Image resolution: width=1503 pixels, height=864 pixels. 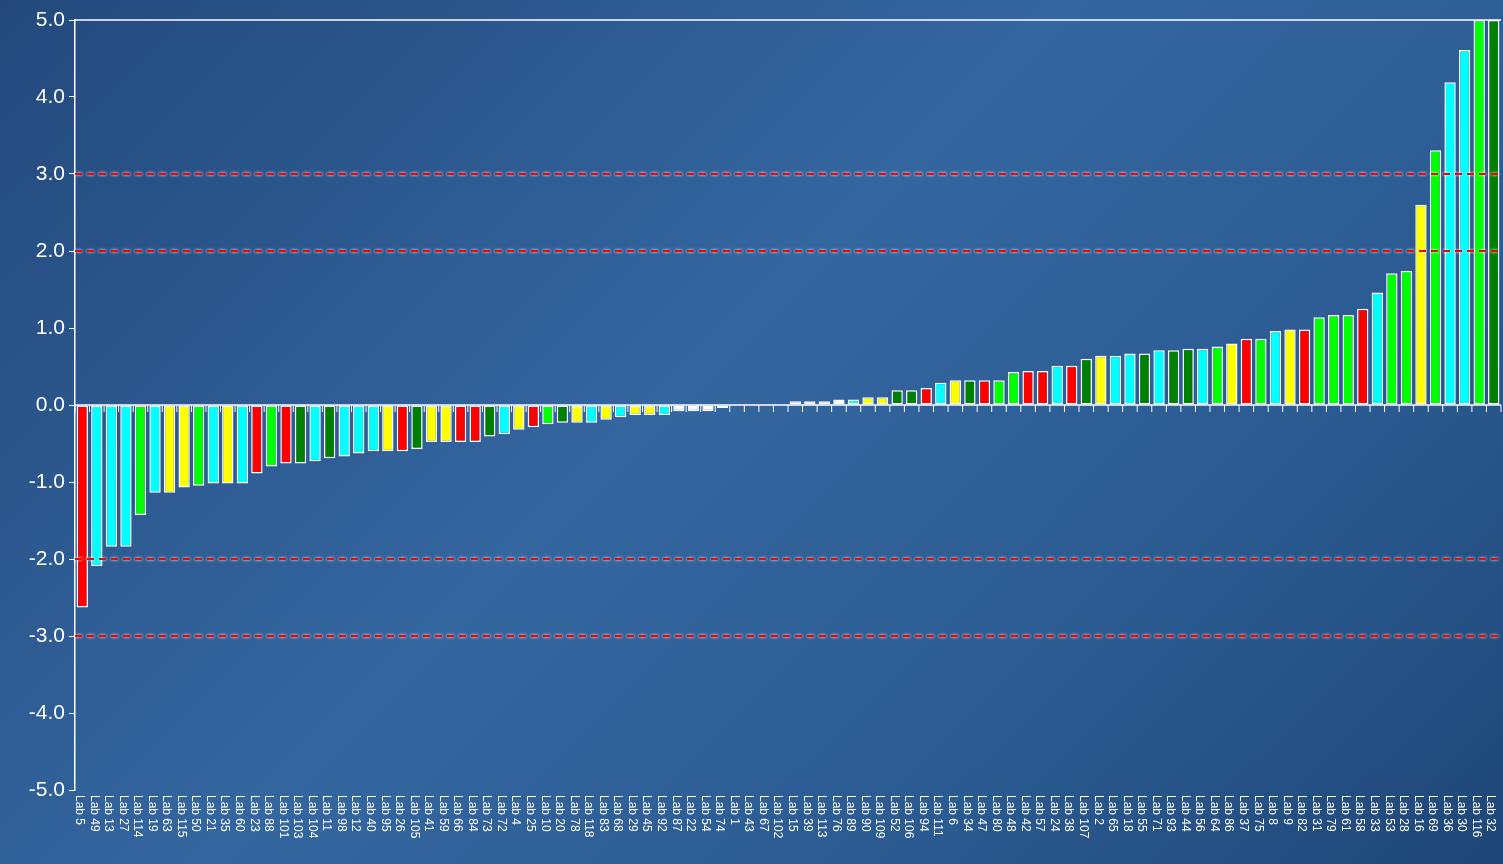 What do you see at coordinates (1273, 810) in the screenshot?
I see `x-tick-label: Lab 8` at bounding box center [1273, 810].